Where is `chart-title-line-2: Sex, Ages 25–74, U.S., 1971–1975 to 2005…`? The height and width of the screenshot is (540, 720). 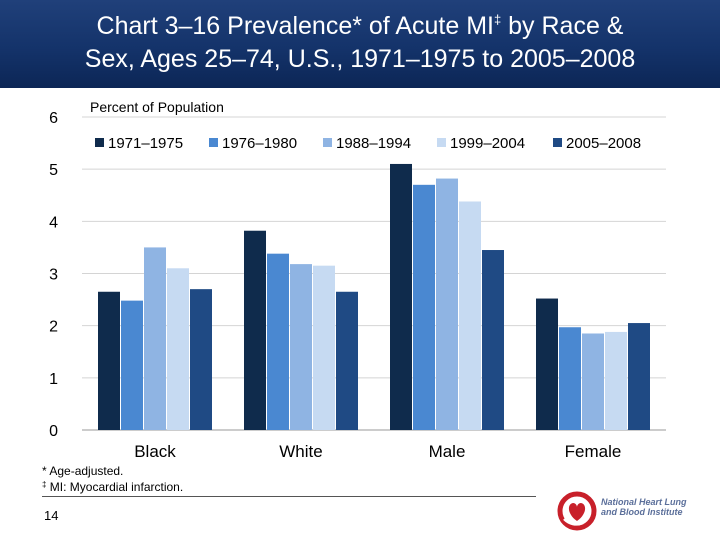
chart-title-line-2: Sex, Ages 25–74, U.S., 1971–1975 to 2005… is located at coordinates (360, 59).